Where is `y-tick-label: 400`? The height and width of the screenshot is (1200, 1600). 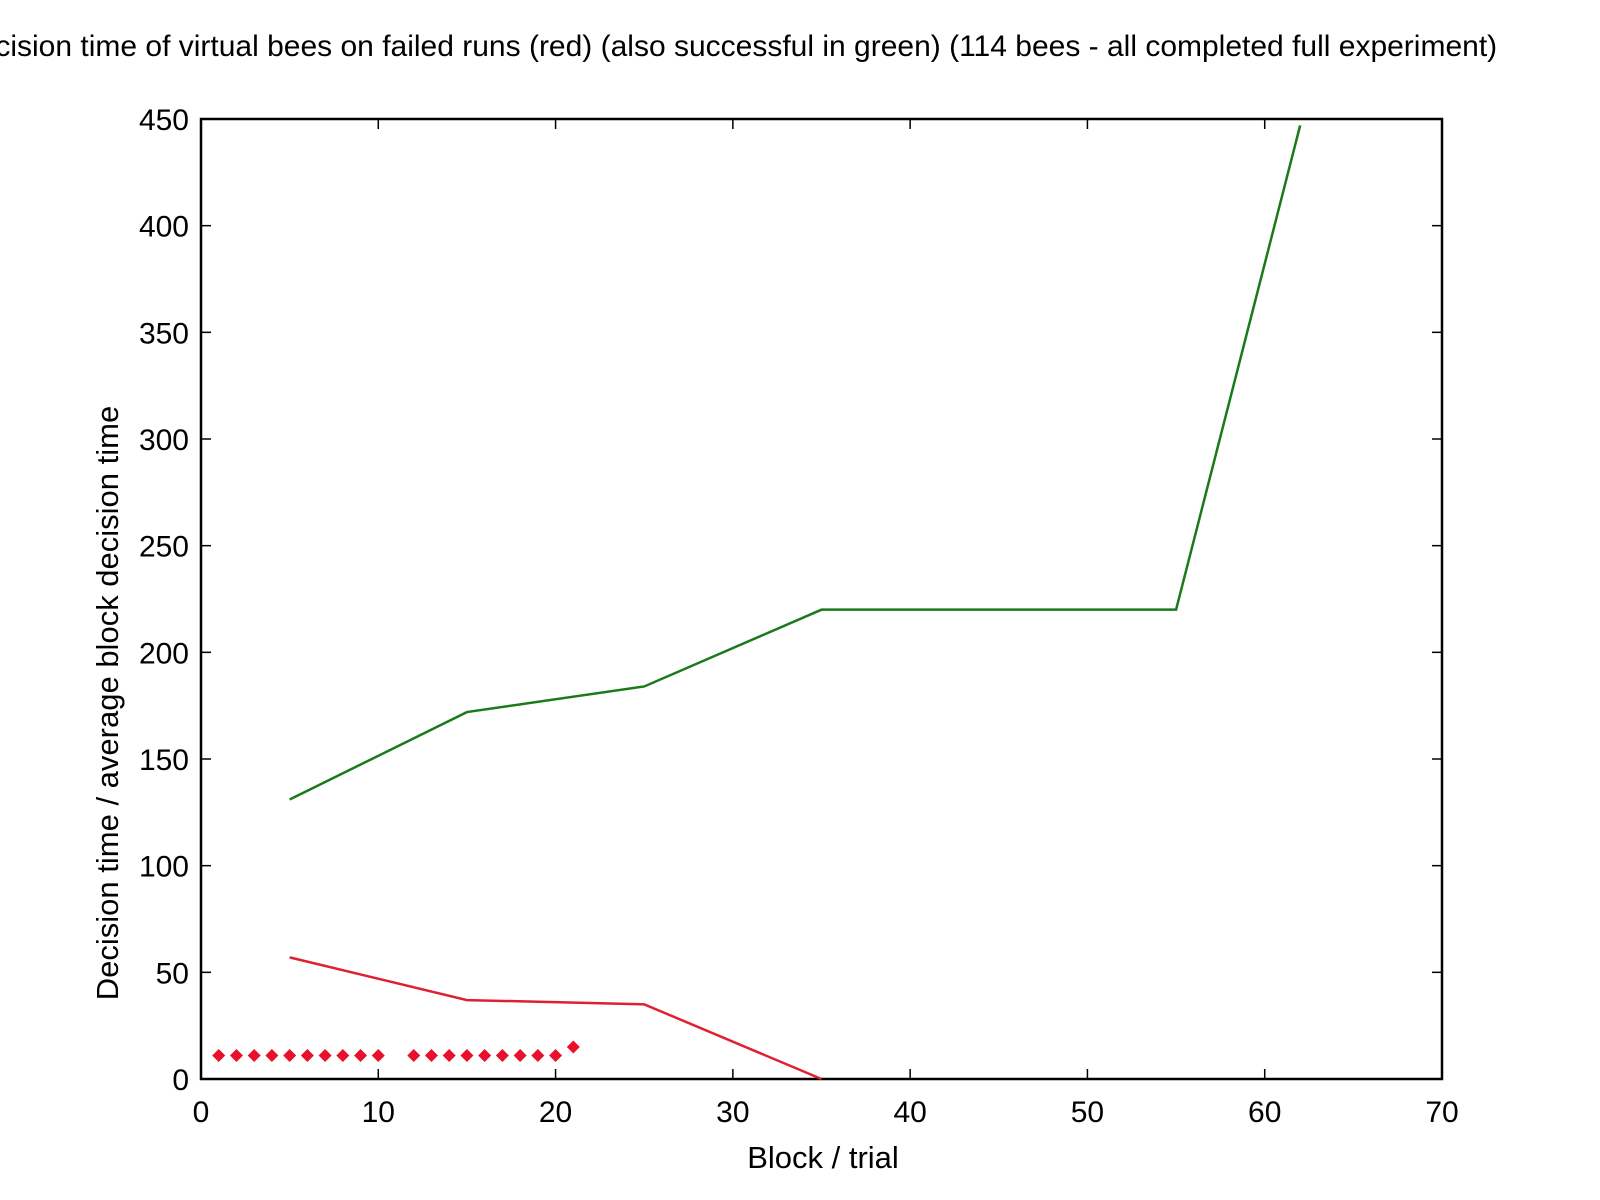 y-tick-label: 400 is located at coordinates (164, 227).